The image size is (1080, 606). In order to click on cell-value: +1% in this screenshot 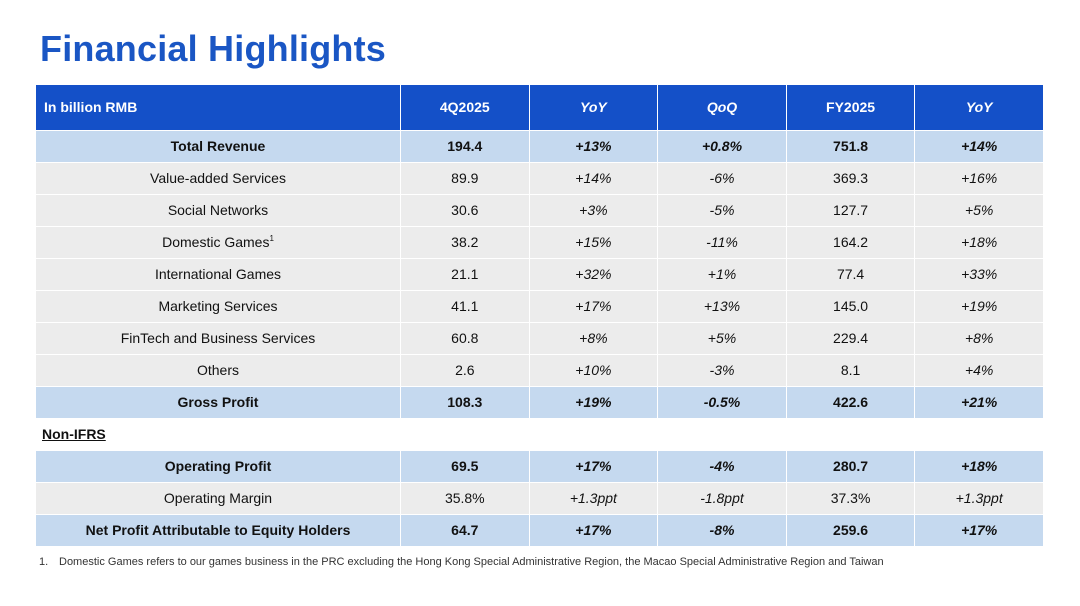, I will do `click(722, 274)`.